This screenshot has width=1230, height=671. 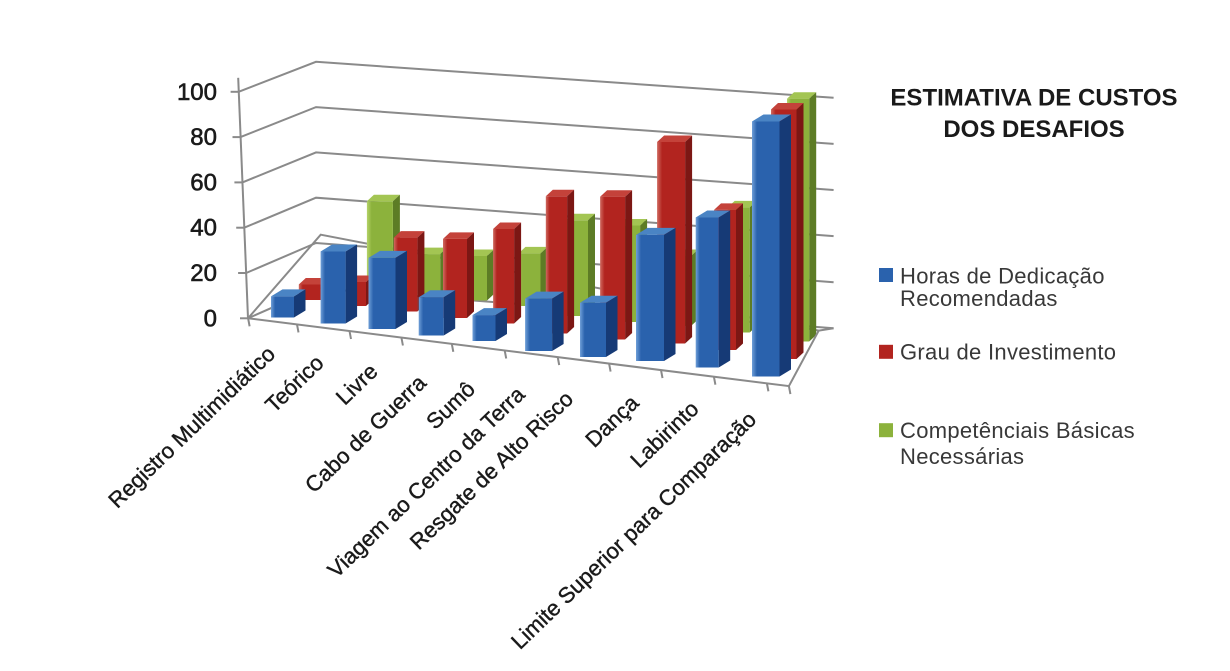 What do you see at coordinates (979, 298) in the screenshot?
I see `svg-text: Recomendadas` at bounding box center [979, 298].